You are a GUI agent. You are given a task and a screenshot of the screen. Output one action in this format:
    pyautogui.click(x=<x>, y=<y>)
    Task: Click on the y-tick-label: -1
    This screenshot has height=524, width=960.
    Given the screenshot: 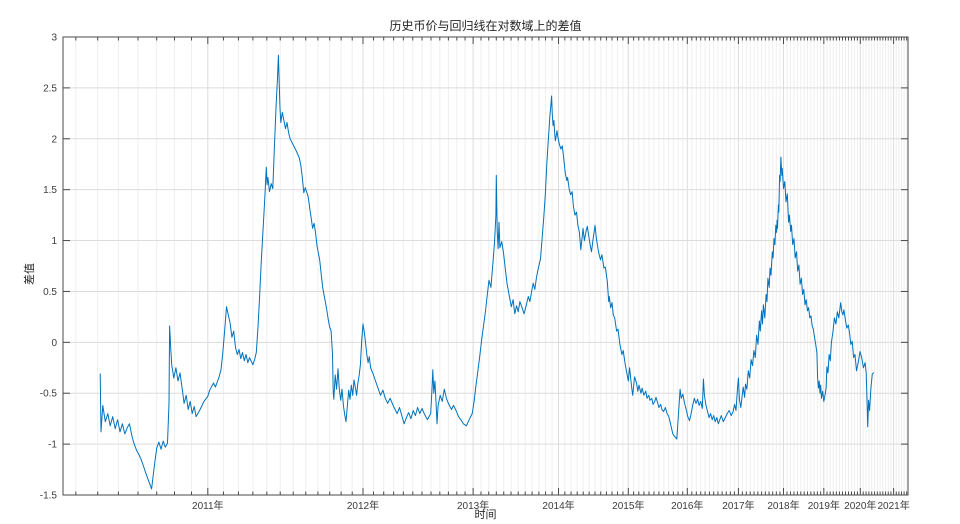 What is the action you would take?
    pyautogui.click(x=52, y=445)
    